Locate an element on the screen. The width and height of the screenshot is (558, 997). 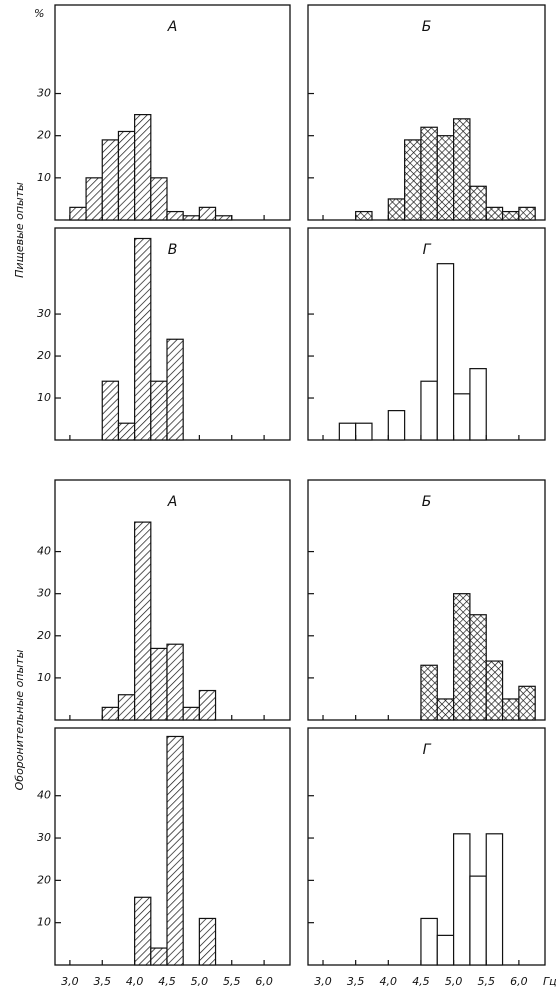
group-label: Оборонительные опыты is located at coordinates (19, 719).